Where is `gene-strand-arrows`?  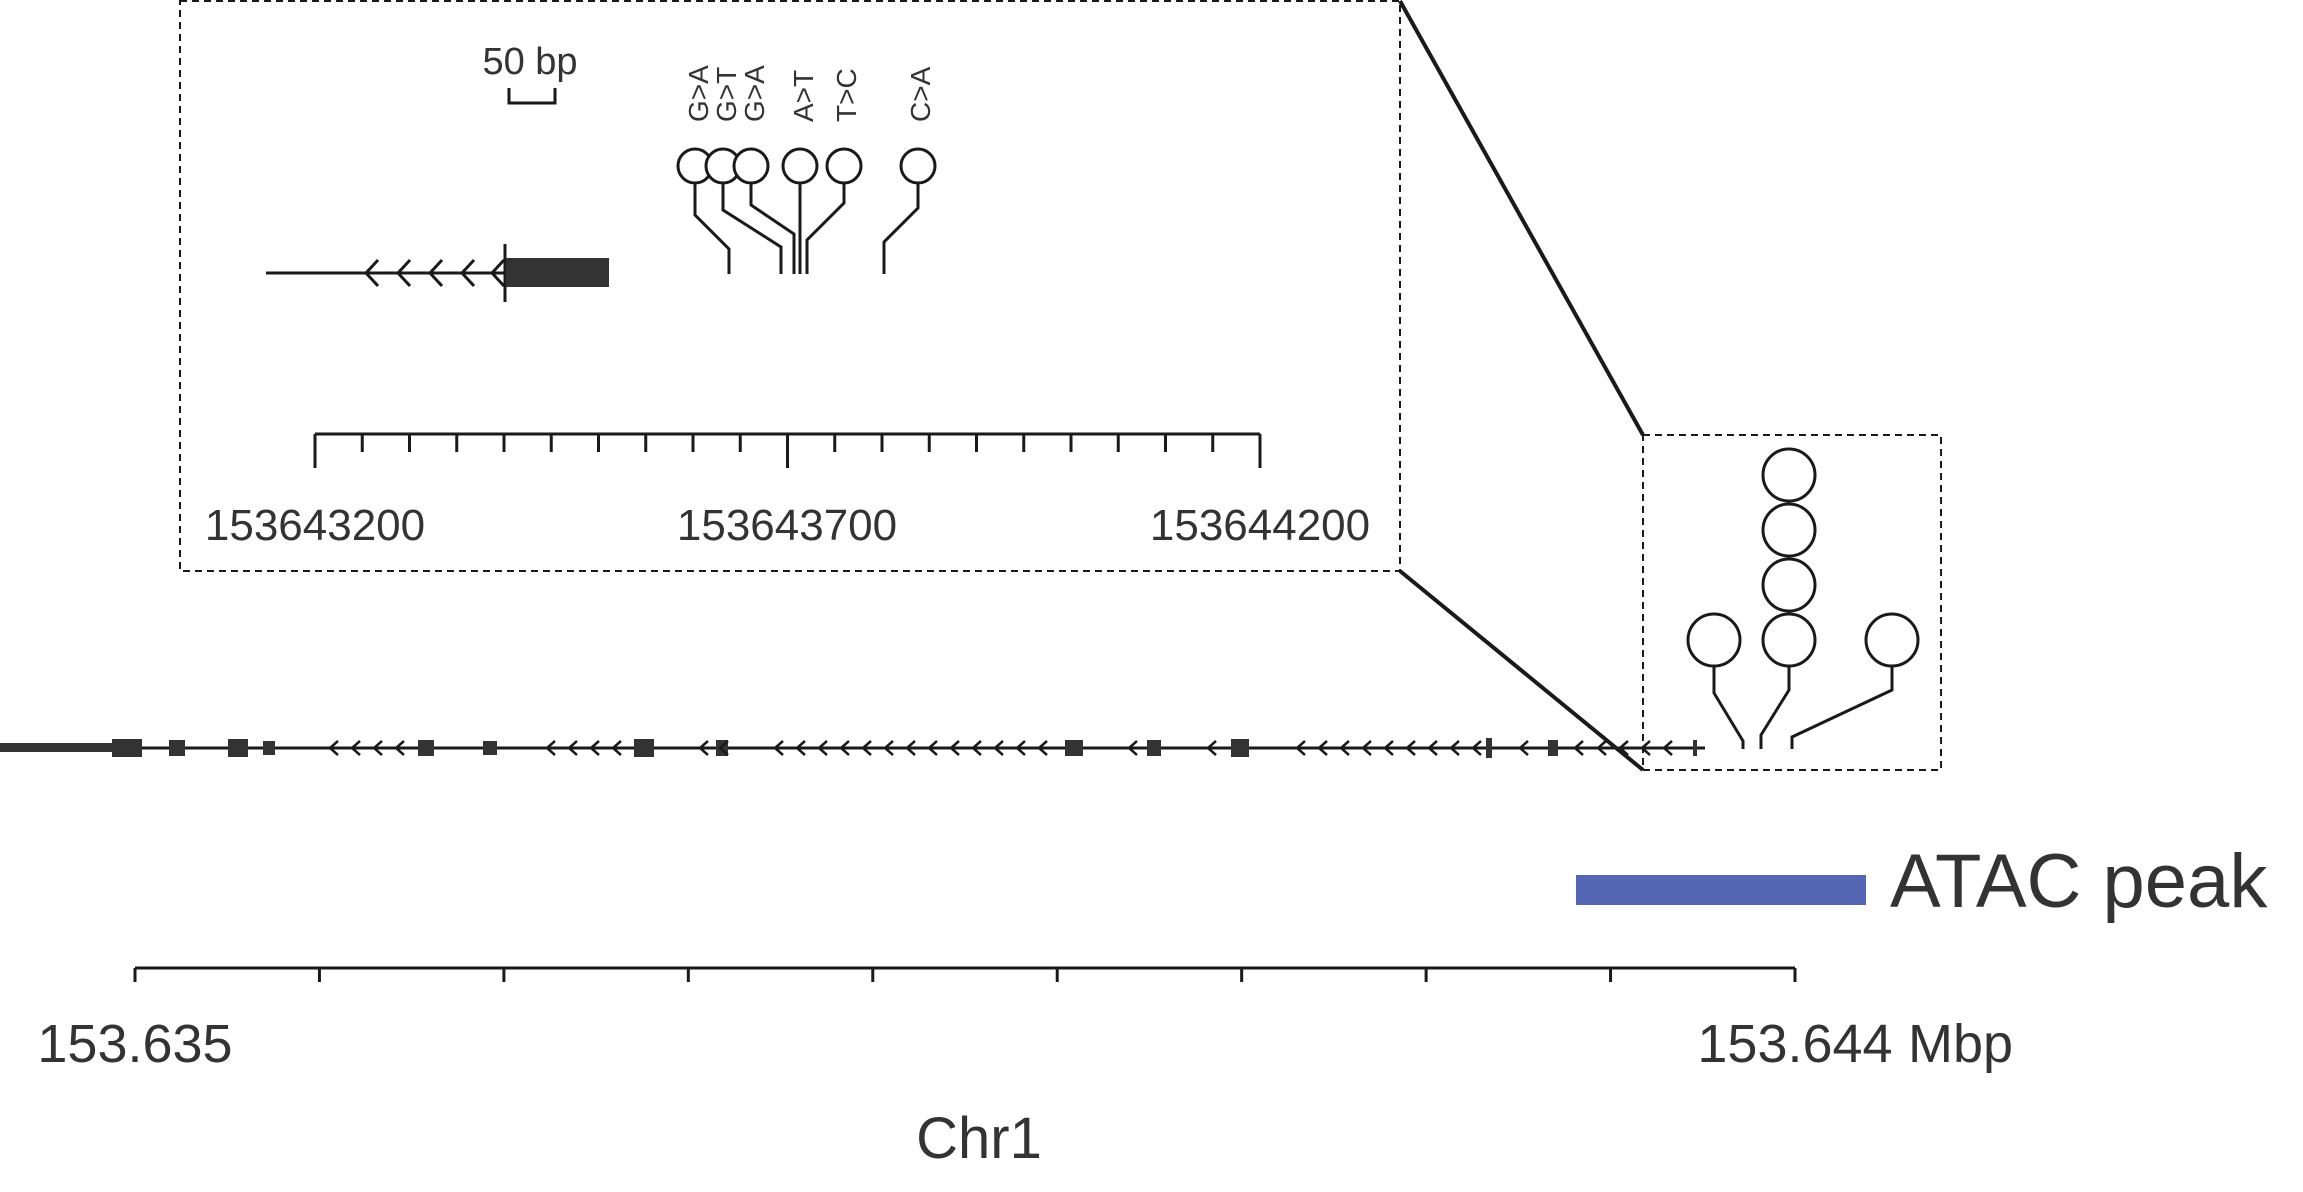
gene-strand-arrows is located at coordinates (1000, 748).